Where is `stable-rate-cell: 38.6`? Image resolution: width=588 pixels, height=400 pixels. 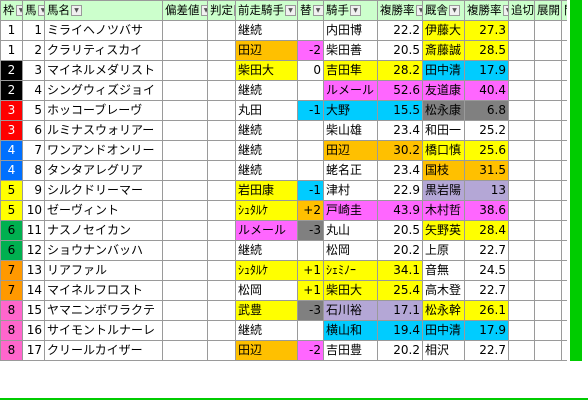 stable-rate-cell: 38.6 is located at coordinates (486, 210).